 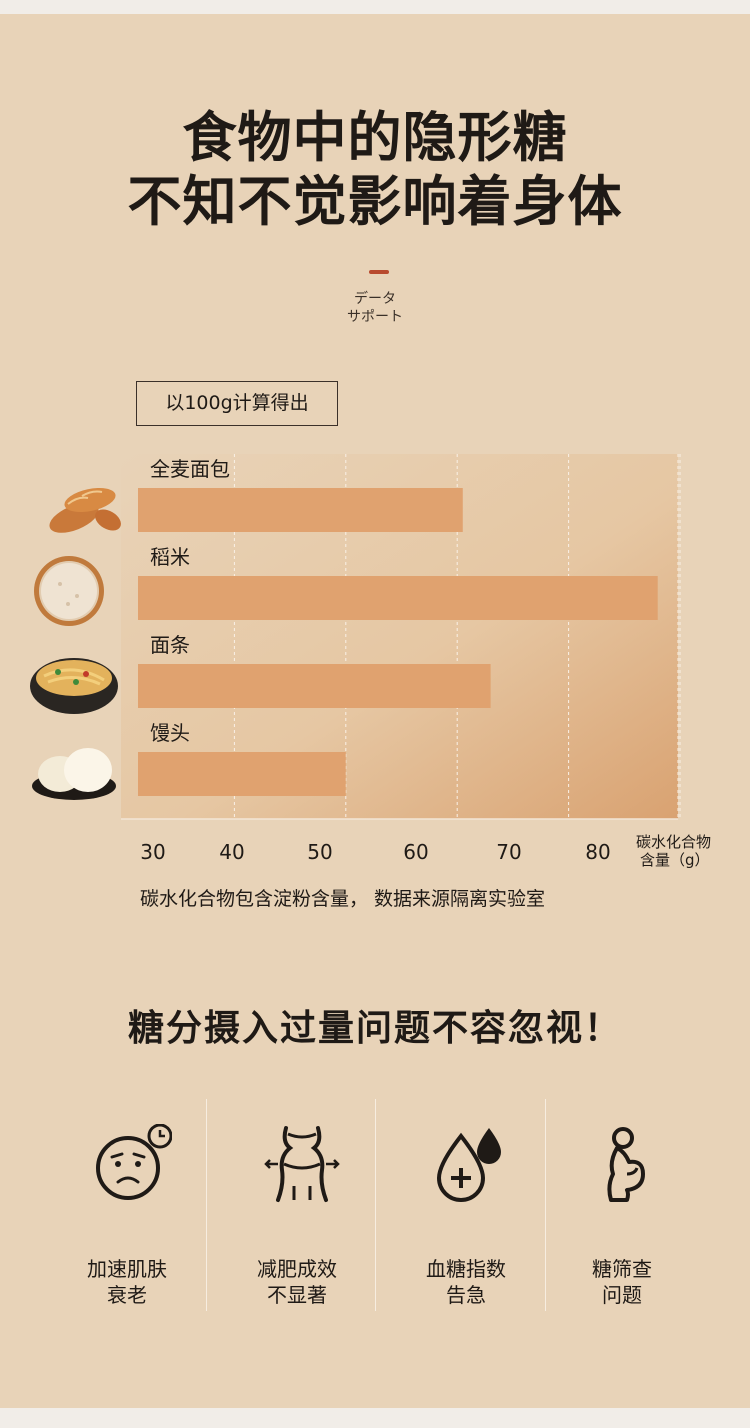 I want to click on chart-footnote: 碳水化合物包含淀粉含量， 数据来源隔离实验室, so click(x=343, y=899).